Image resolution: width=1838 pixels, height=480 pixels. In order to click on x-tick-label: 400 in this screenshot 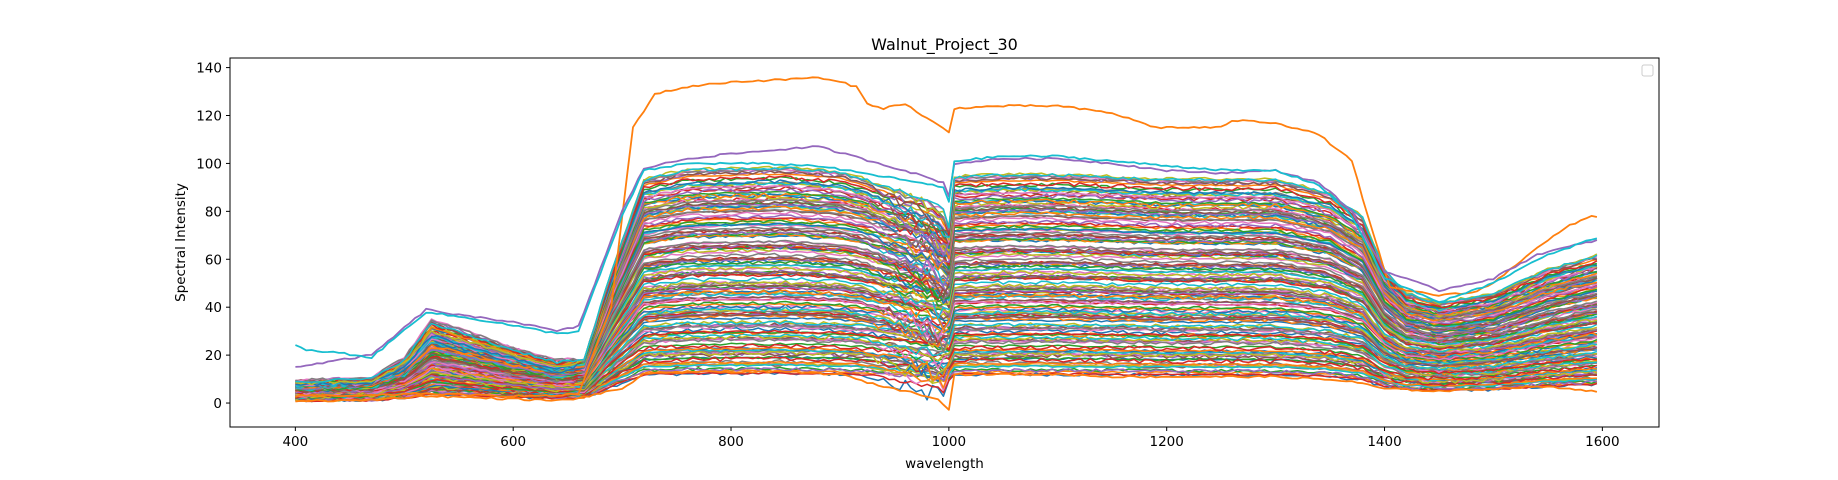, I will do `click(295, 442)`.